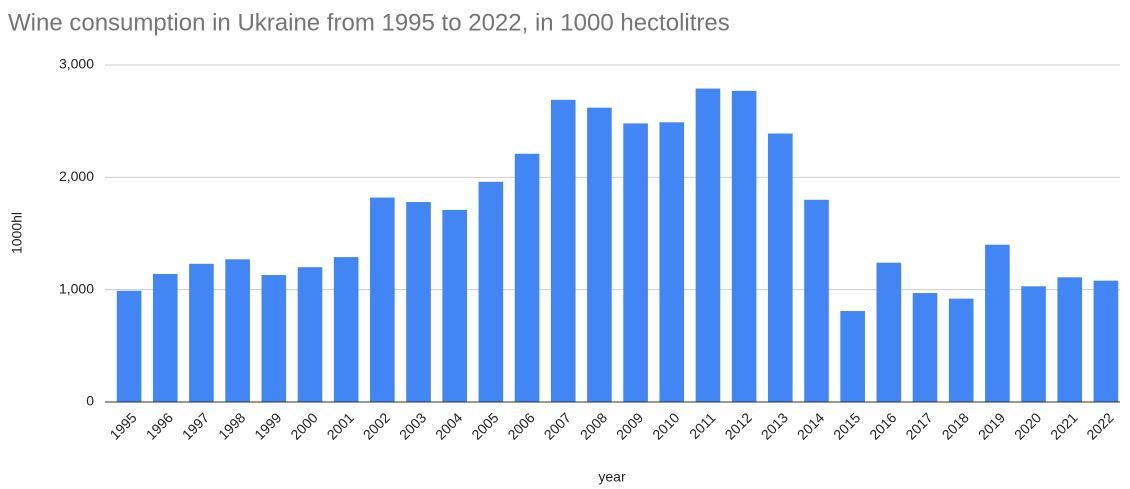 This screenshot has height=489, width=1130. Describe the element at coordinates (412, 425) in the screenshot. I see `x-tick-label: 2003` at that location.